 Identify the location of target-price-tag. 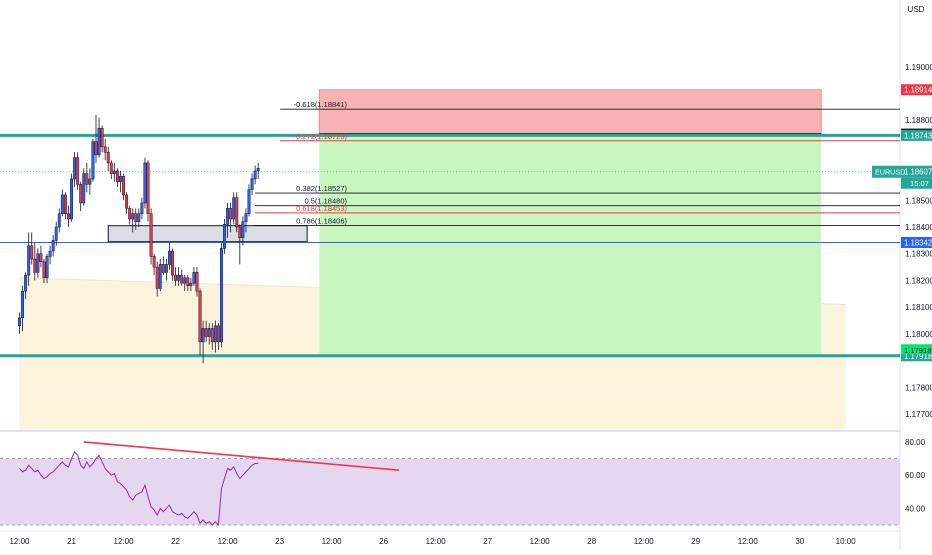
(916, 349).